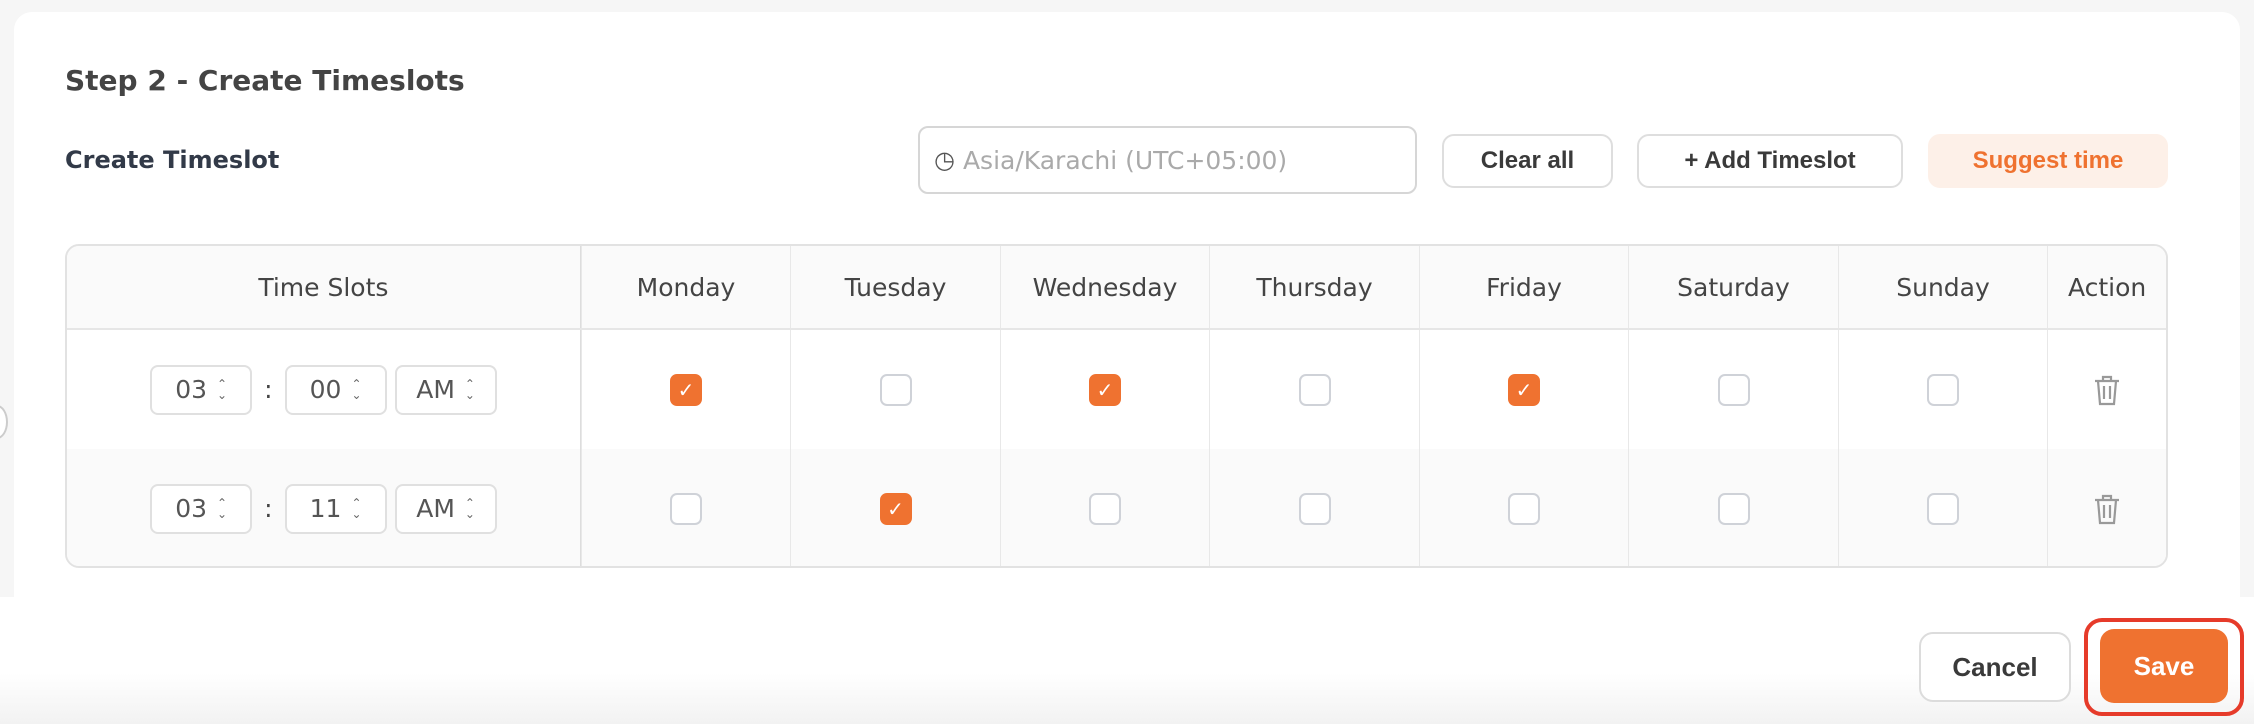 The image size is (2254, 724). What do you see at coordinates (172, 160) in the screenshot?
I see `section-title: Create Timeslot` at bounding box center [172, 160].